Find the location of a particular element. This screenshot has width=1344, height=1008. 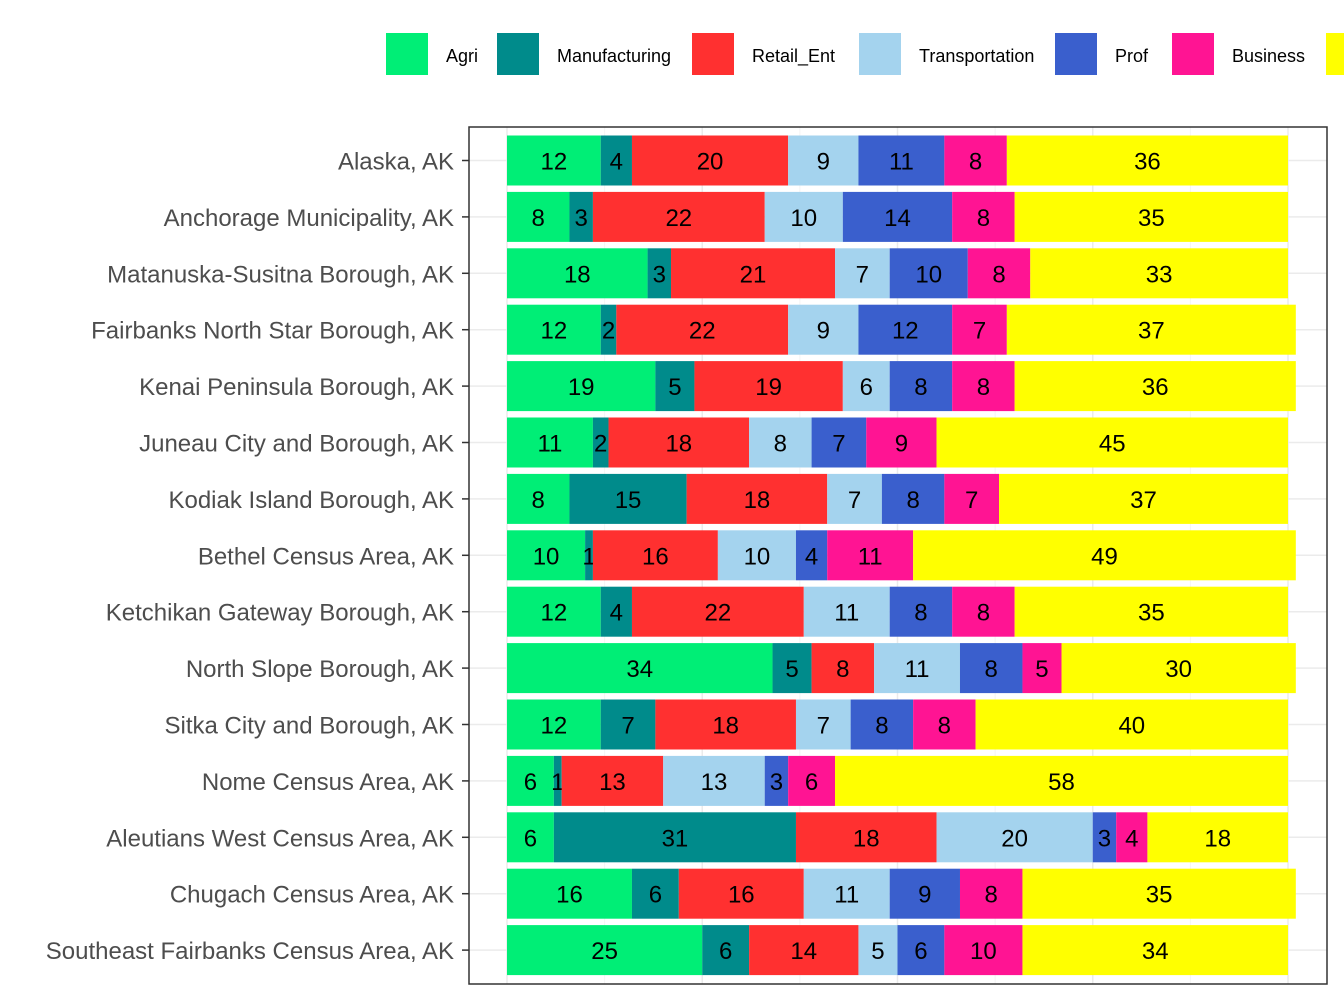

data-label: 20 is located at coordinates (1014, 838).